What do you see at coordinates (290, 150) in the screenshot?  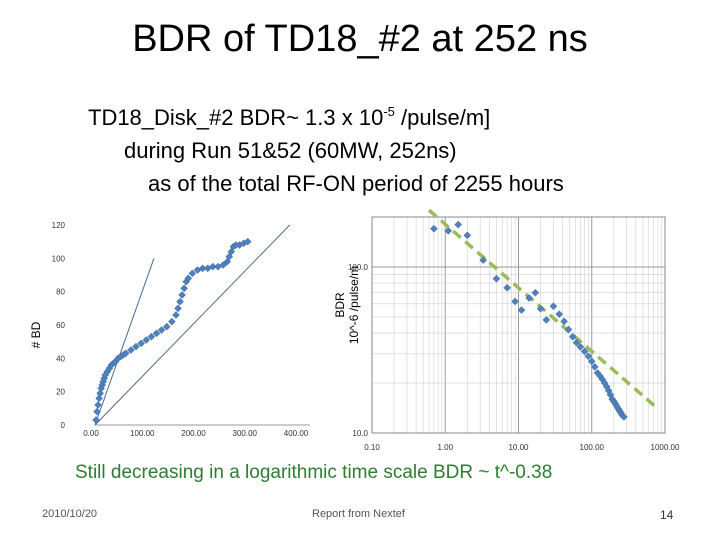 I see `subtitle-line-2: during Run 51&52 (60MW, 252ns)` at bounding box center [290, 150].